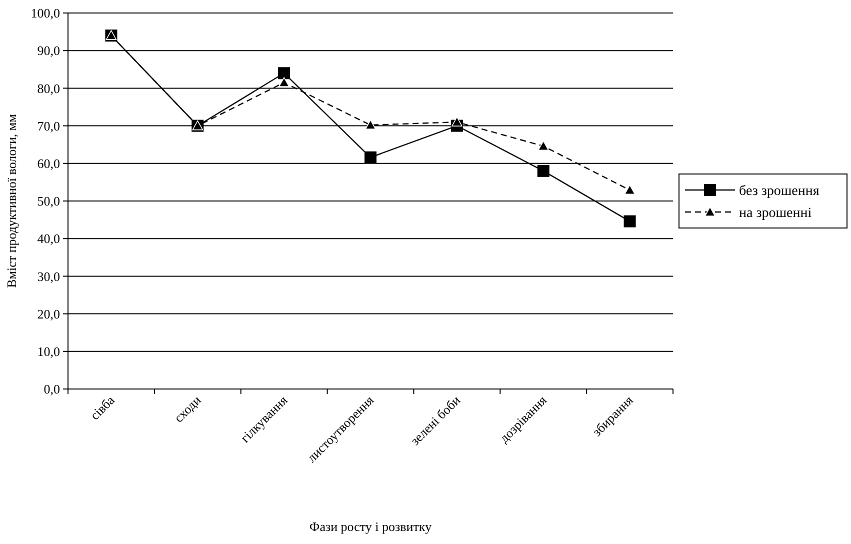 The width and height of the screenshot is (851, 544). What do you see at coordinates (52, 389) in the screenshot?
I see `y-tick-label: 0,0` at bounding box center [52, 389].